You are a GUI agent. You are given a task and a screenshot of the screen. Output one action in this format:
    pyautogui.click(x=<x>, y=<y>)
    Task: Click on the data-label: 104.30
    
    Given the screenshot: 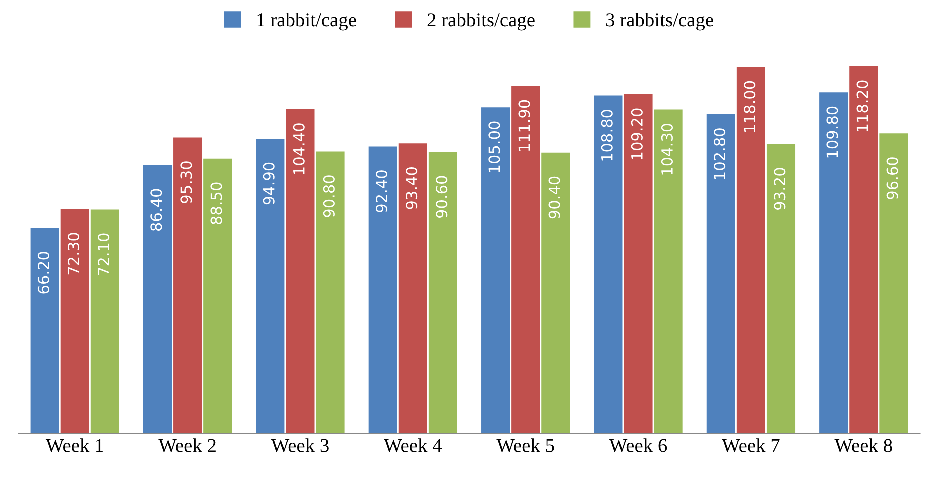 What is the action you would take?
    pyautogui.click(x=667, y=149)
    